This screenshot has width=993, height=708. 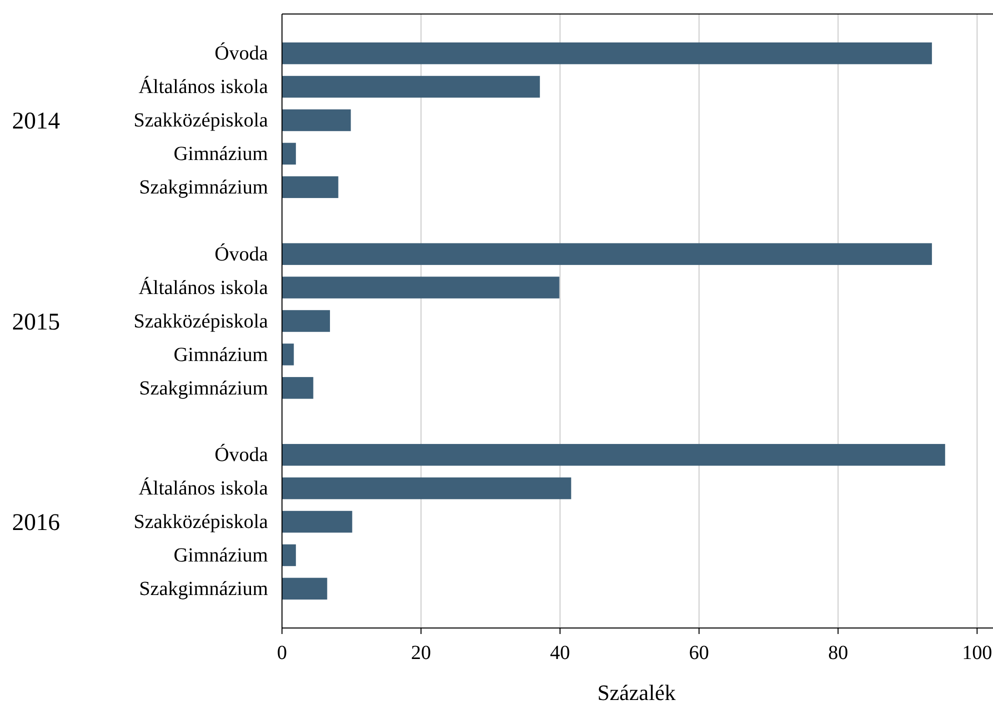 I want to click on text: 2014, so click(x=36, y=121).